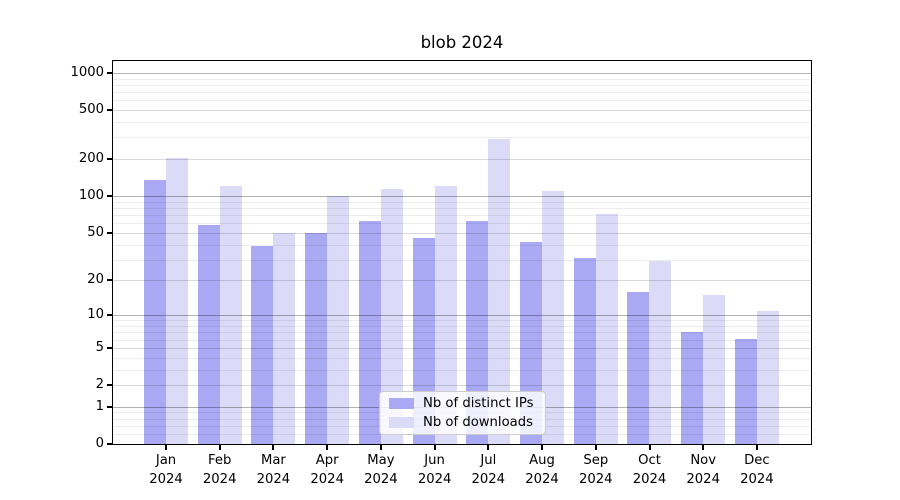 This screenshot has height=500, width=900. What do you see at coordinates (478, 403) in the screenshot?
I see `legend-label: Nb of distinct IPs` at bounding box center [478, 403].